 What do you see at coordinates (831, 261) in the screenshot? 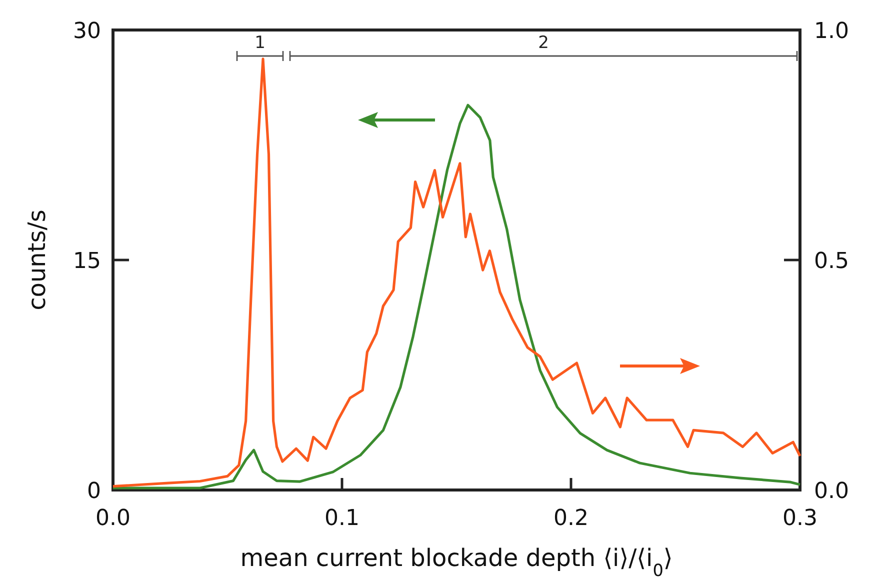
I see `y2-tick-label: 0.5` at bounding box center [831, 261].